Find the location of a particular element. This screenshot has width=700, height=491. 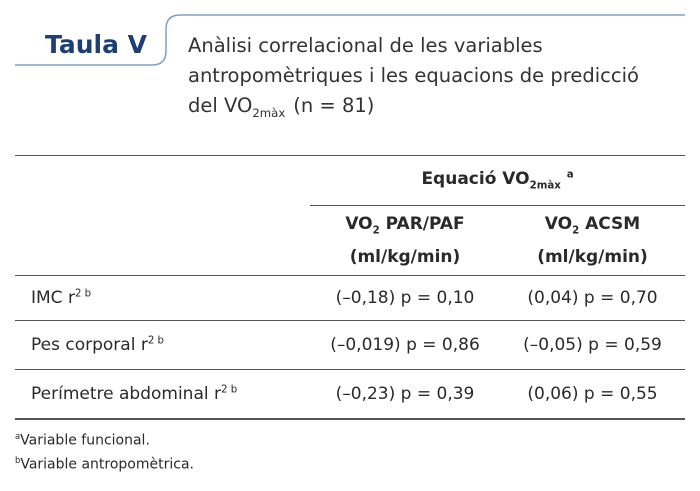

column-header-text: ACSM is located at coordinates (613, 223).